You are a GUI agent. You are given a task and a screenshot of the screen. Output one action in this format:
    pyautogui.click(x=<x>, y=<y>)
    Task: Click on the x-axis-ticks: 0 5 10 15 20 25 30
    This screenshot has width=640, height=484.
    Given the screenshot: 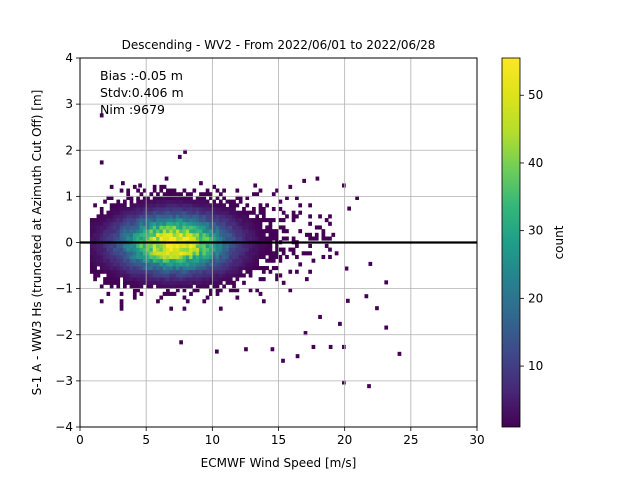 What is the action you would take?
    pyautogui.click(x=280, y=437)
    